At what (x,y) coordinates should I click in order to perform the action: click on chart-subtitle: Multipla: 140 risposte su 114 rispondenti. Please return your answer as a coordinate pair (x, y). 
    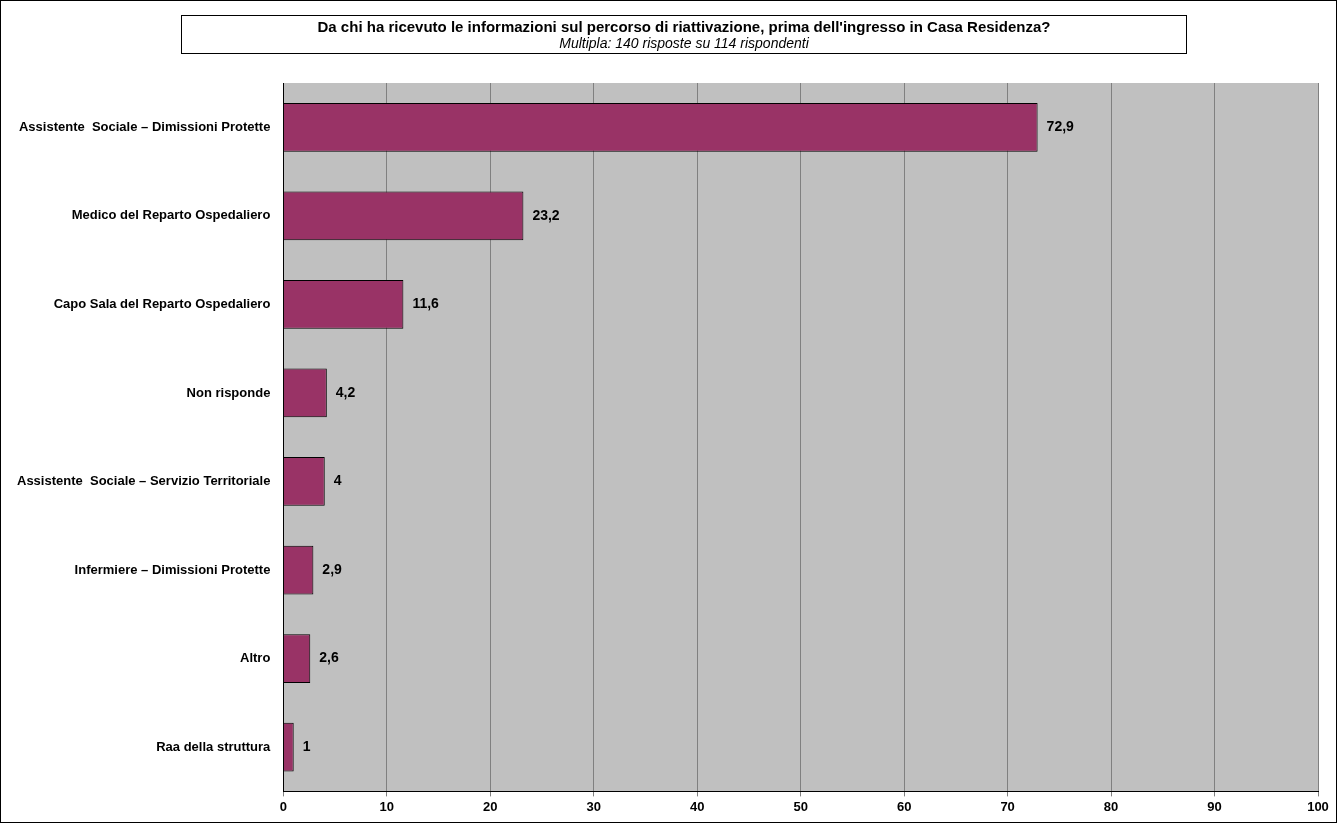
    Looking at the image, I should click on (684, 43).